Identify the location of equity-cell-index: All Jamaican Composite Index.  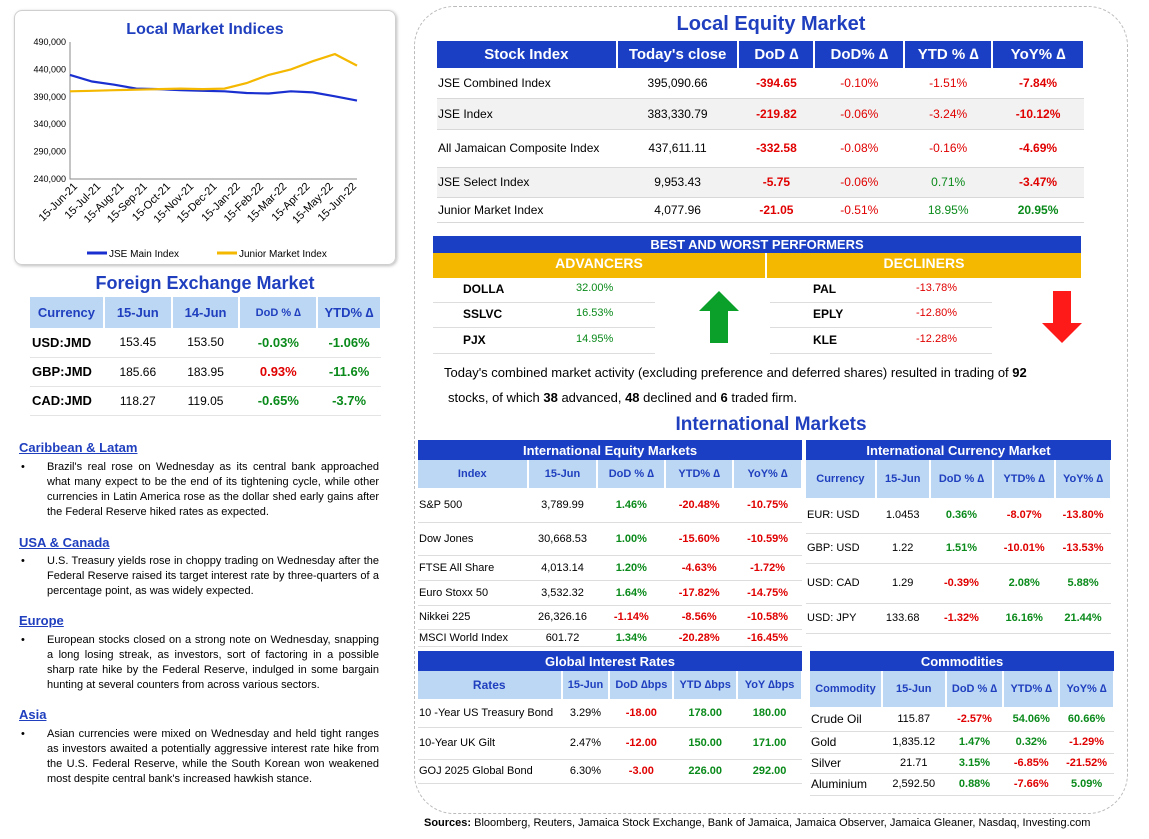
(527, 148).